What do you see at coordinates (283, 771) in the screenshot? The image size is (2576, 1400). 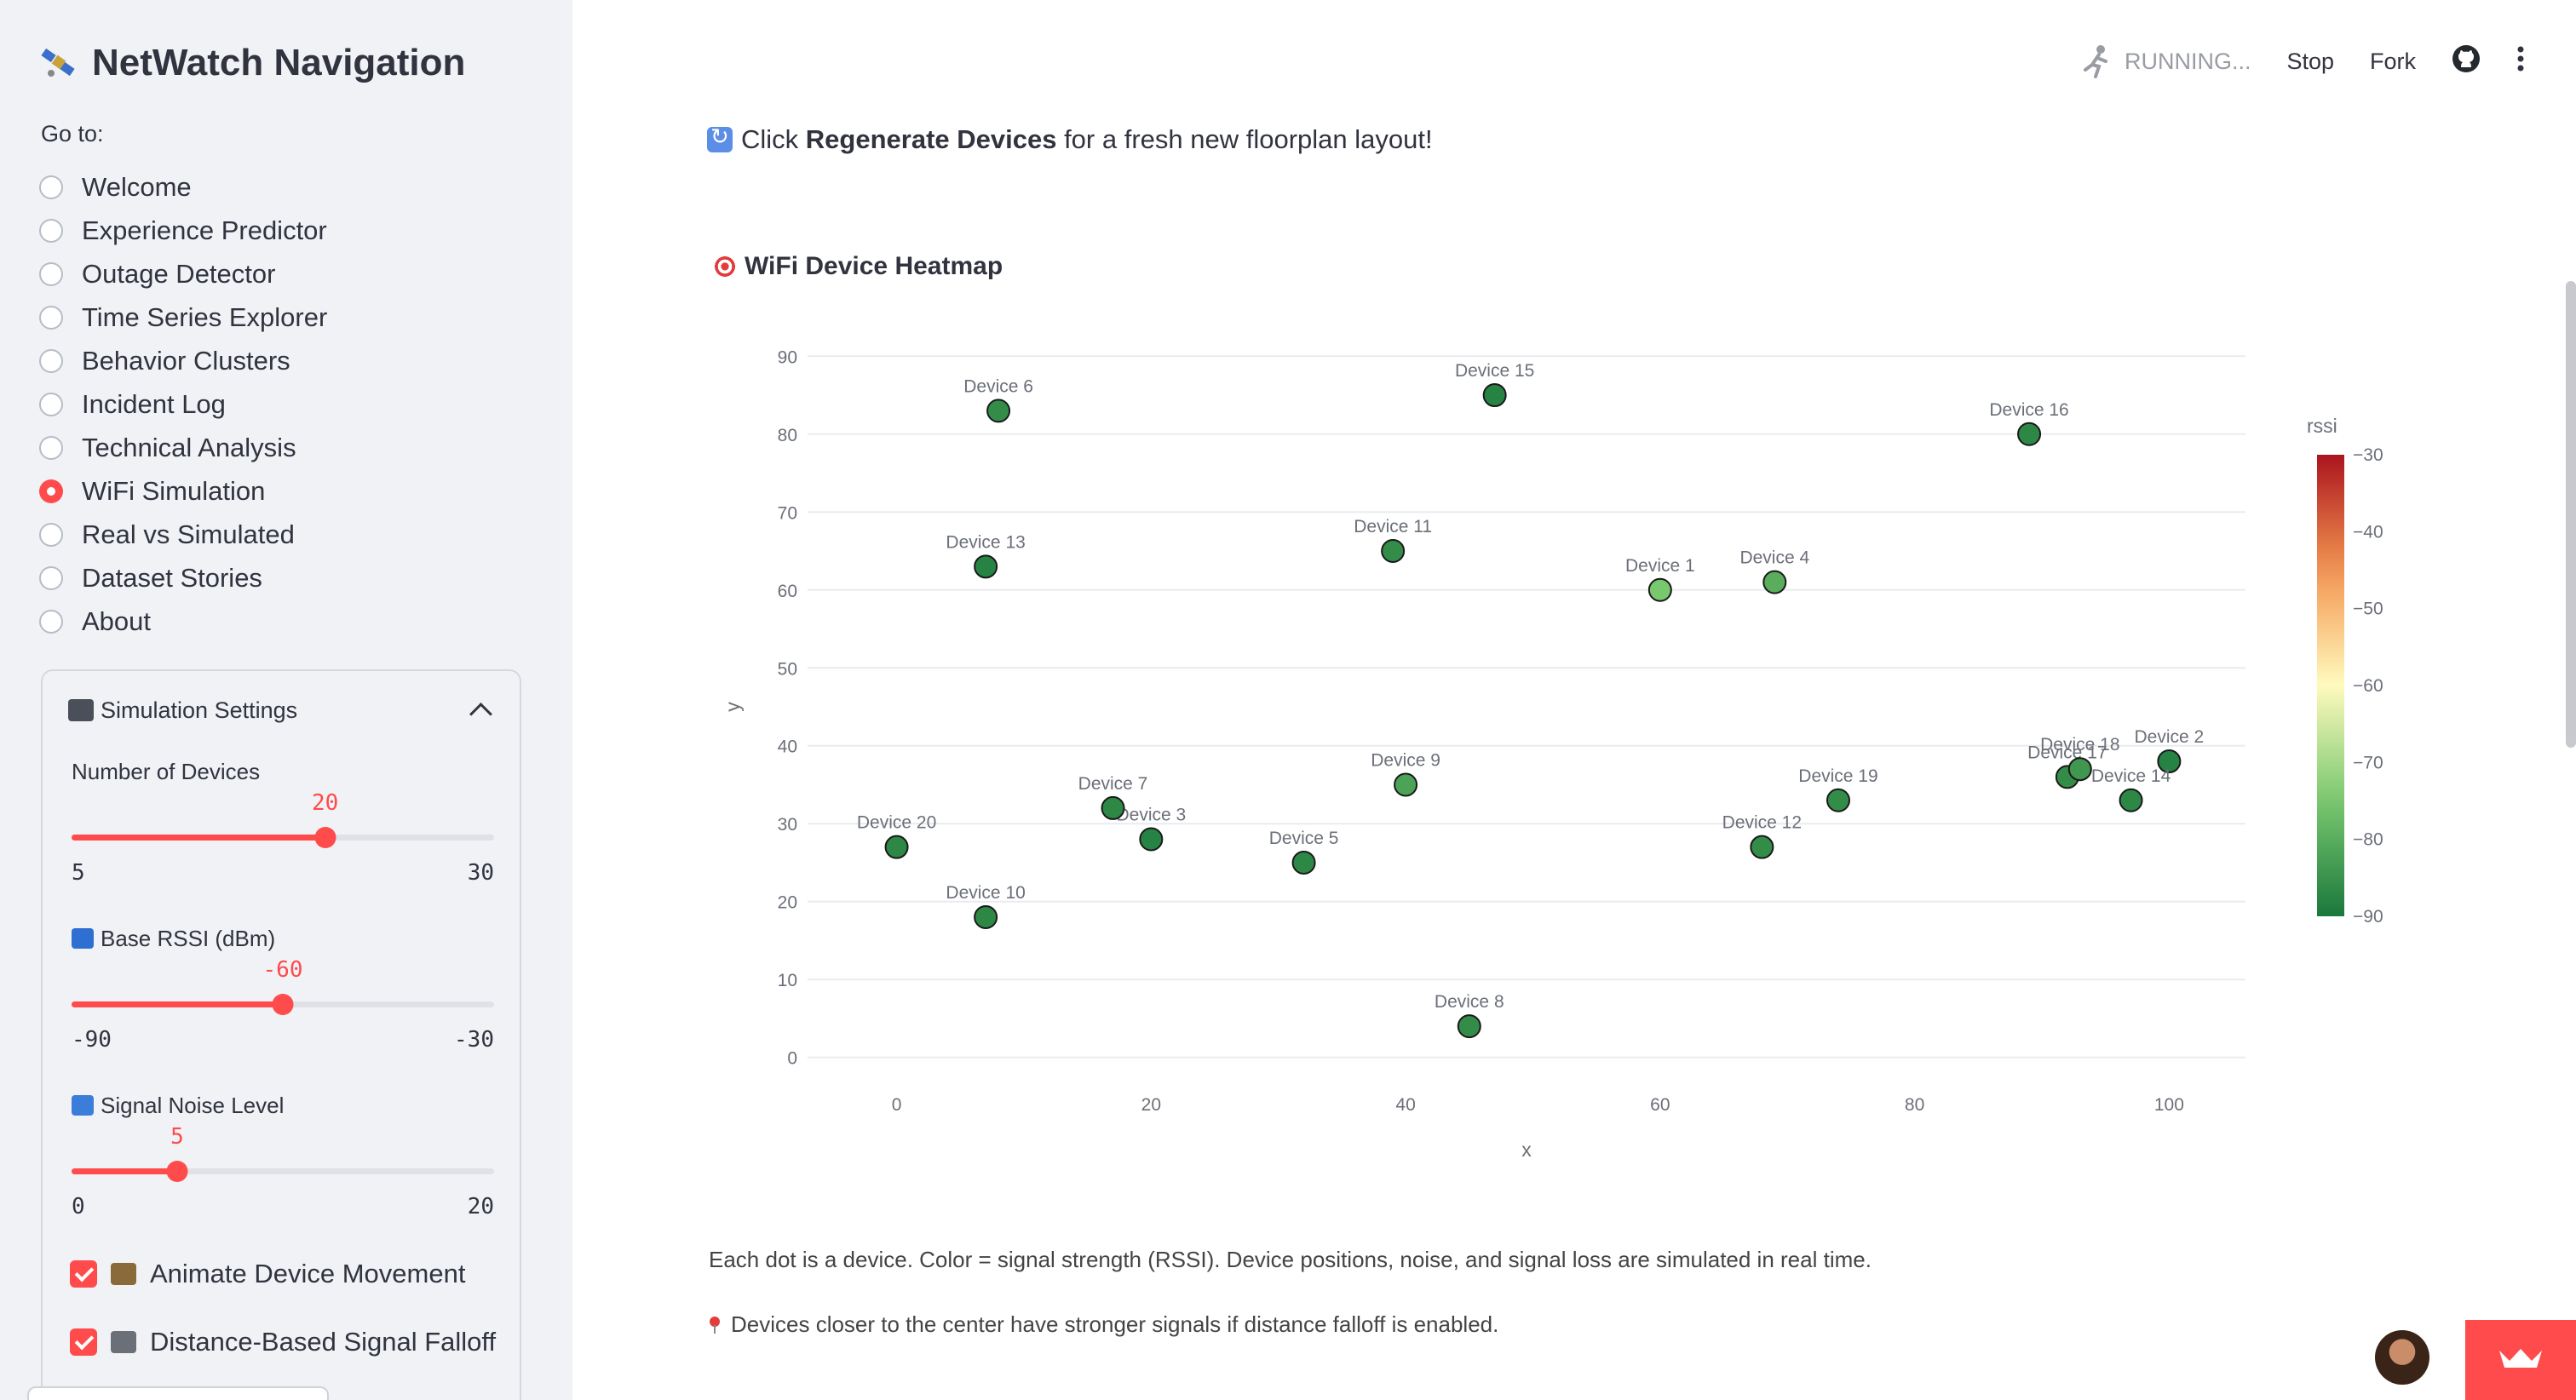 I see `slider-label: Number of Devices` at bounding box center [283, 771].